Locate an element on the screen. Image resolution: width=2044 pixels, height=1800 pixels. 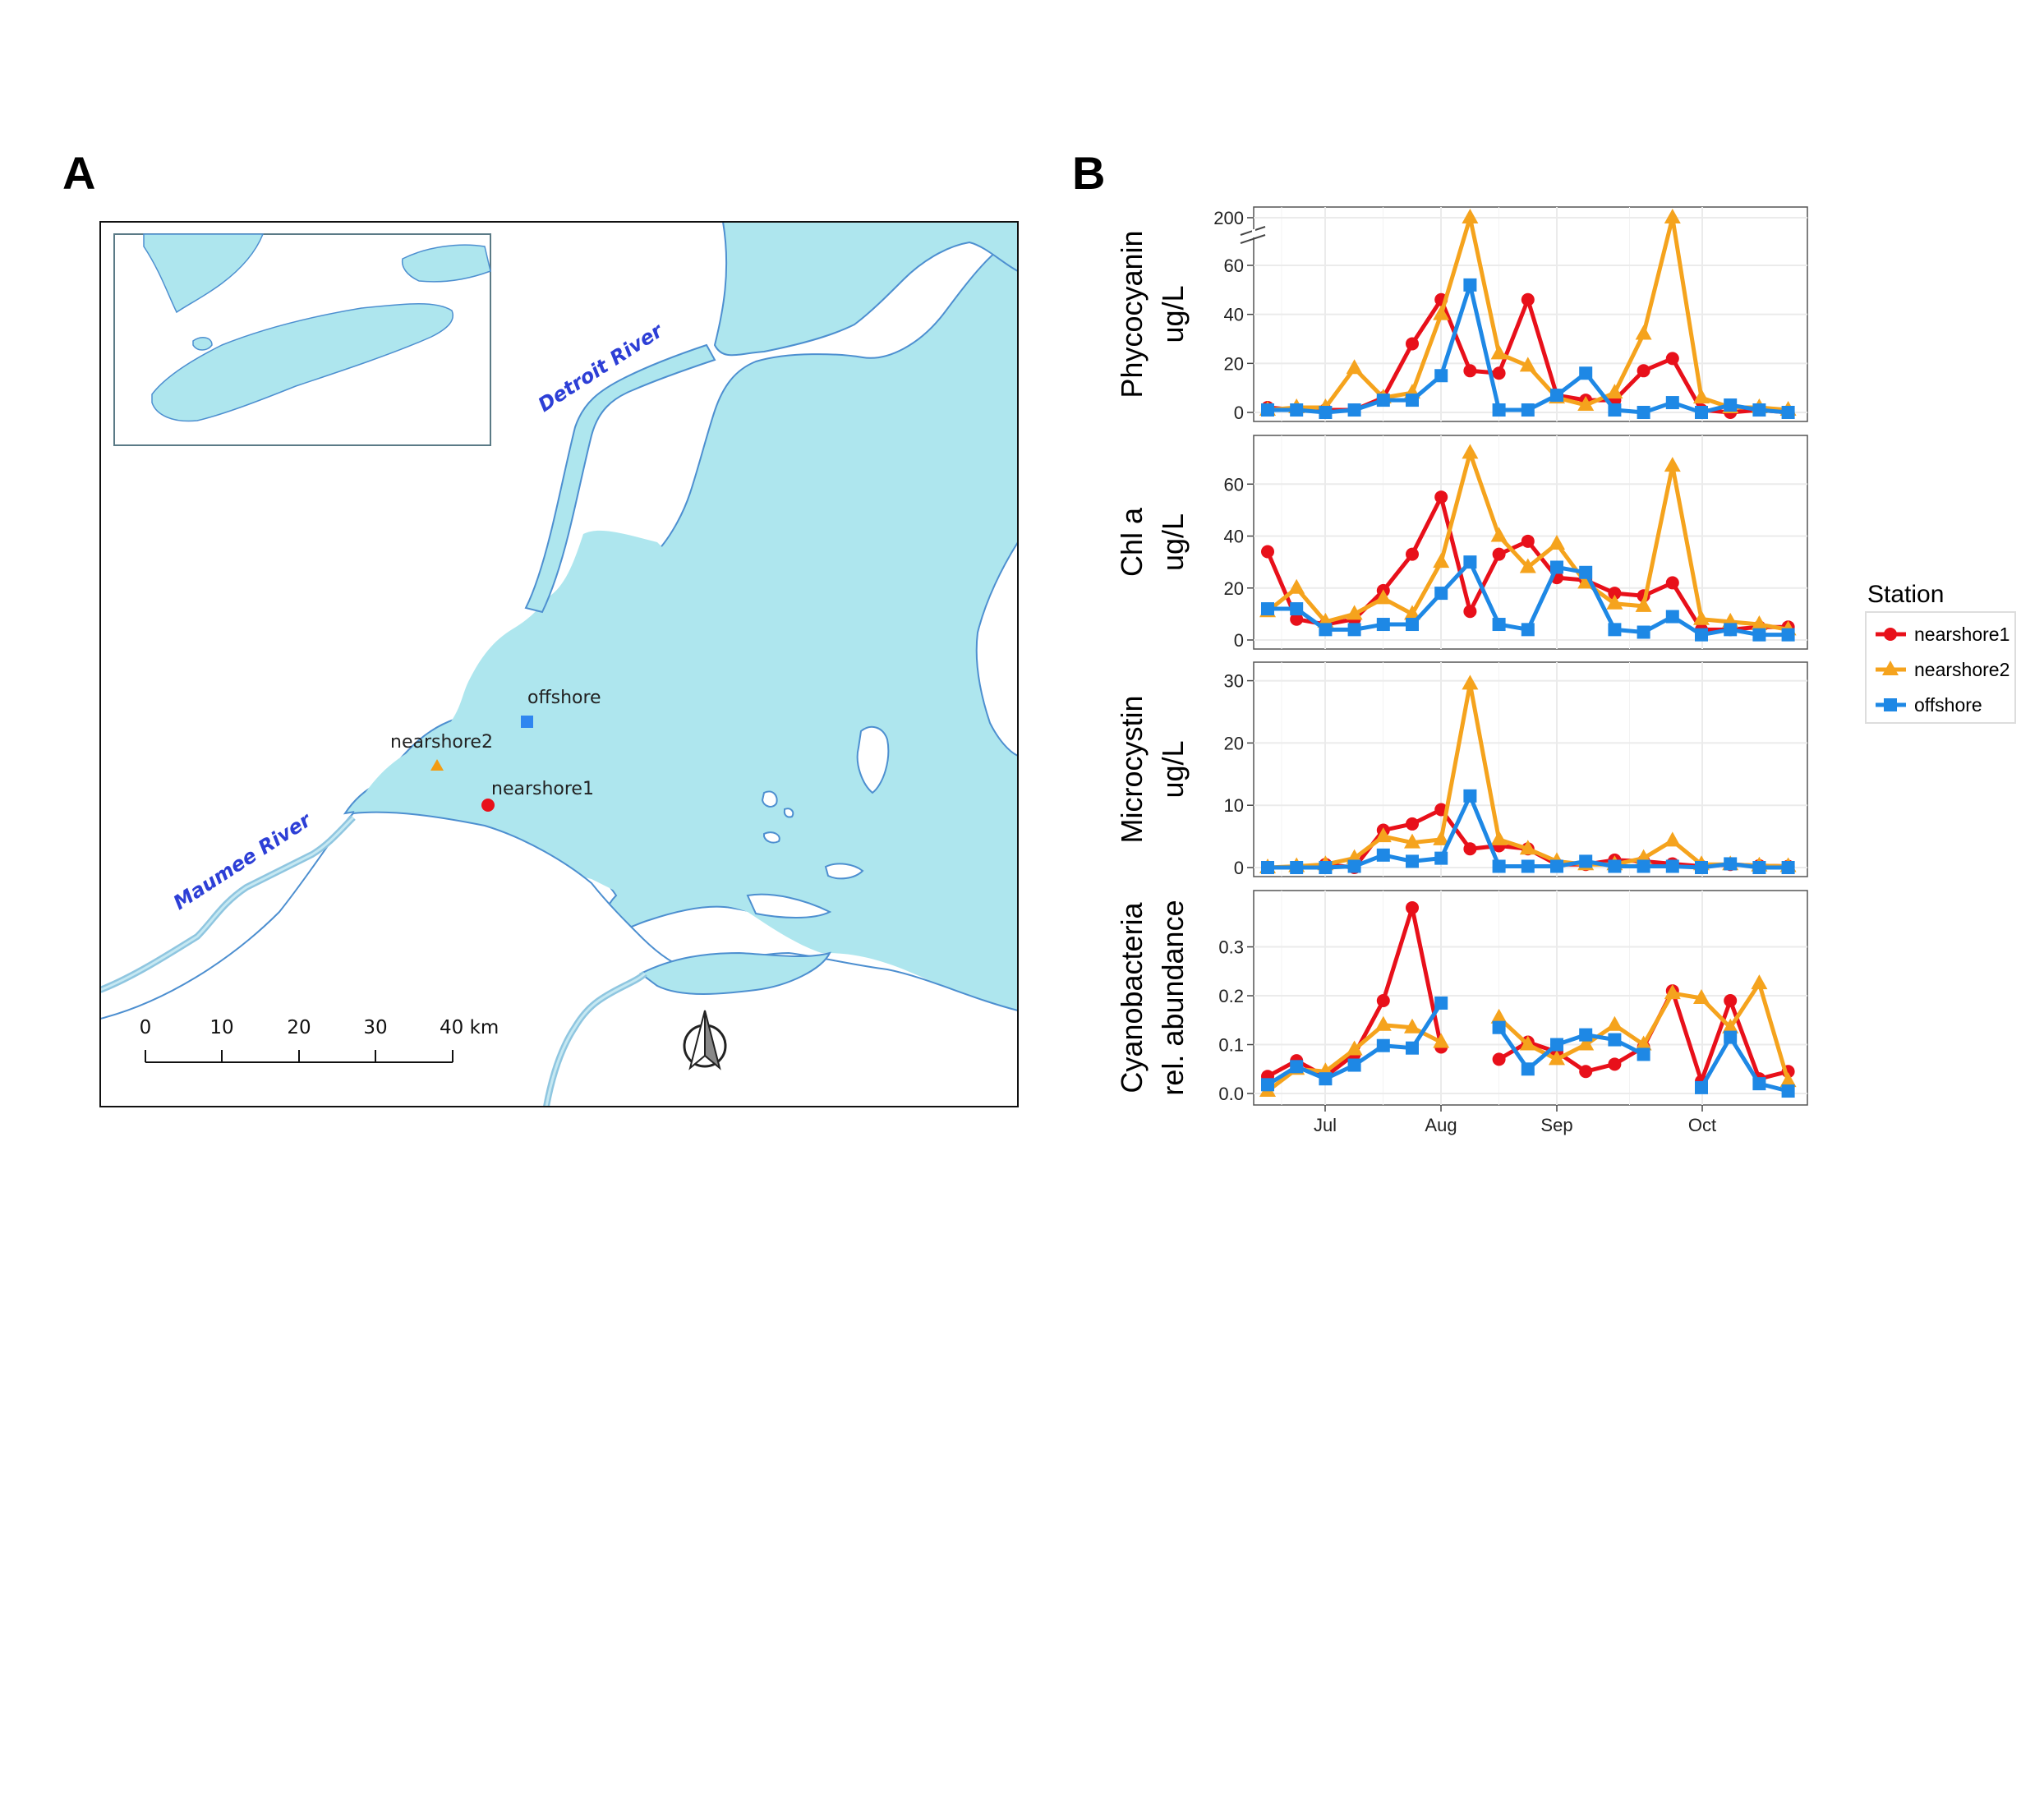
scale-bar: 0 10 20 30 40 km is located at coordinates (319, 1040).